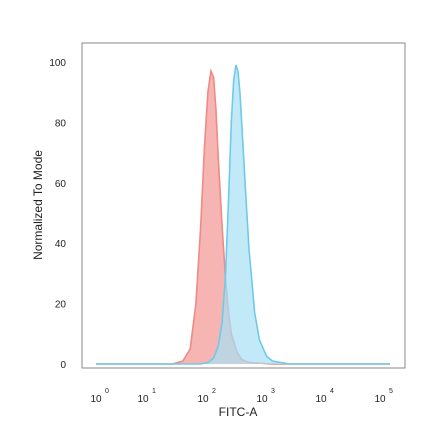 This screenshot has width=440, height=441. What do you see at coordinates (238, 412) in the screenshot?
I see `x-axis-title: FITC-A` at bounding box center [238, 412].